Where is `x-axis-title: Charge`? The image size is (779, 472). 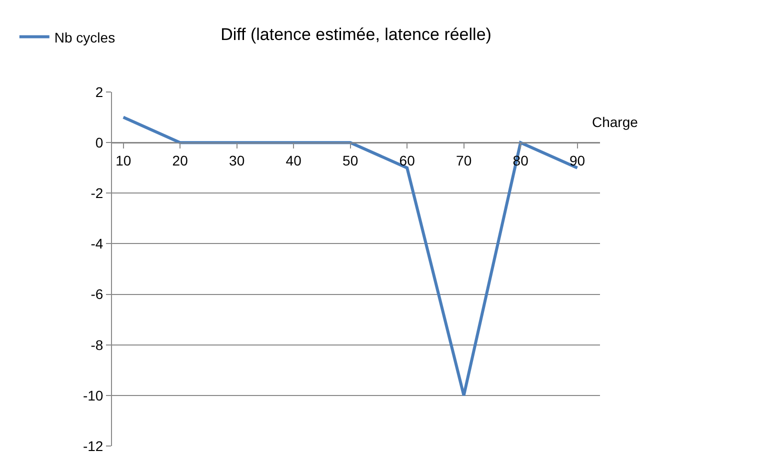
x-axis-title: Charge is located at coordinates (615, 122).